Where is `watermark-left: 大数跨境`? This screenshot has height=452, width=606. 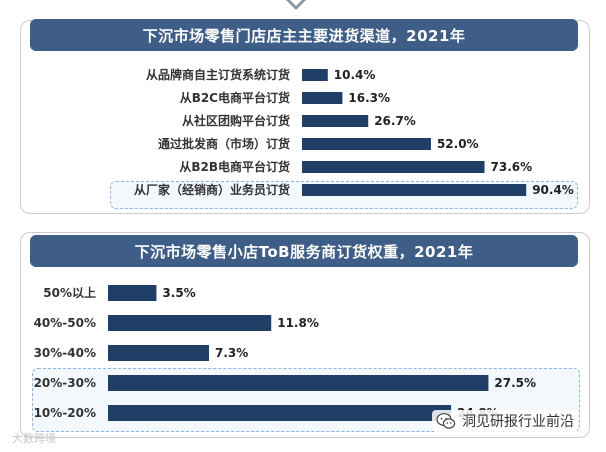
watermark-left: 大数跨境 is located at coordinates (34, 438).